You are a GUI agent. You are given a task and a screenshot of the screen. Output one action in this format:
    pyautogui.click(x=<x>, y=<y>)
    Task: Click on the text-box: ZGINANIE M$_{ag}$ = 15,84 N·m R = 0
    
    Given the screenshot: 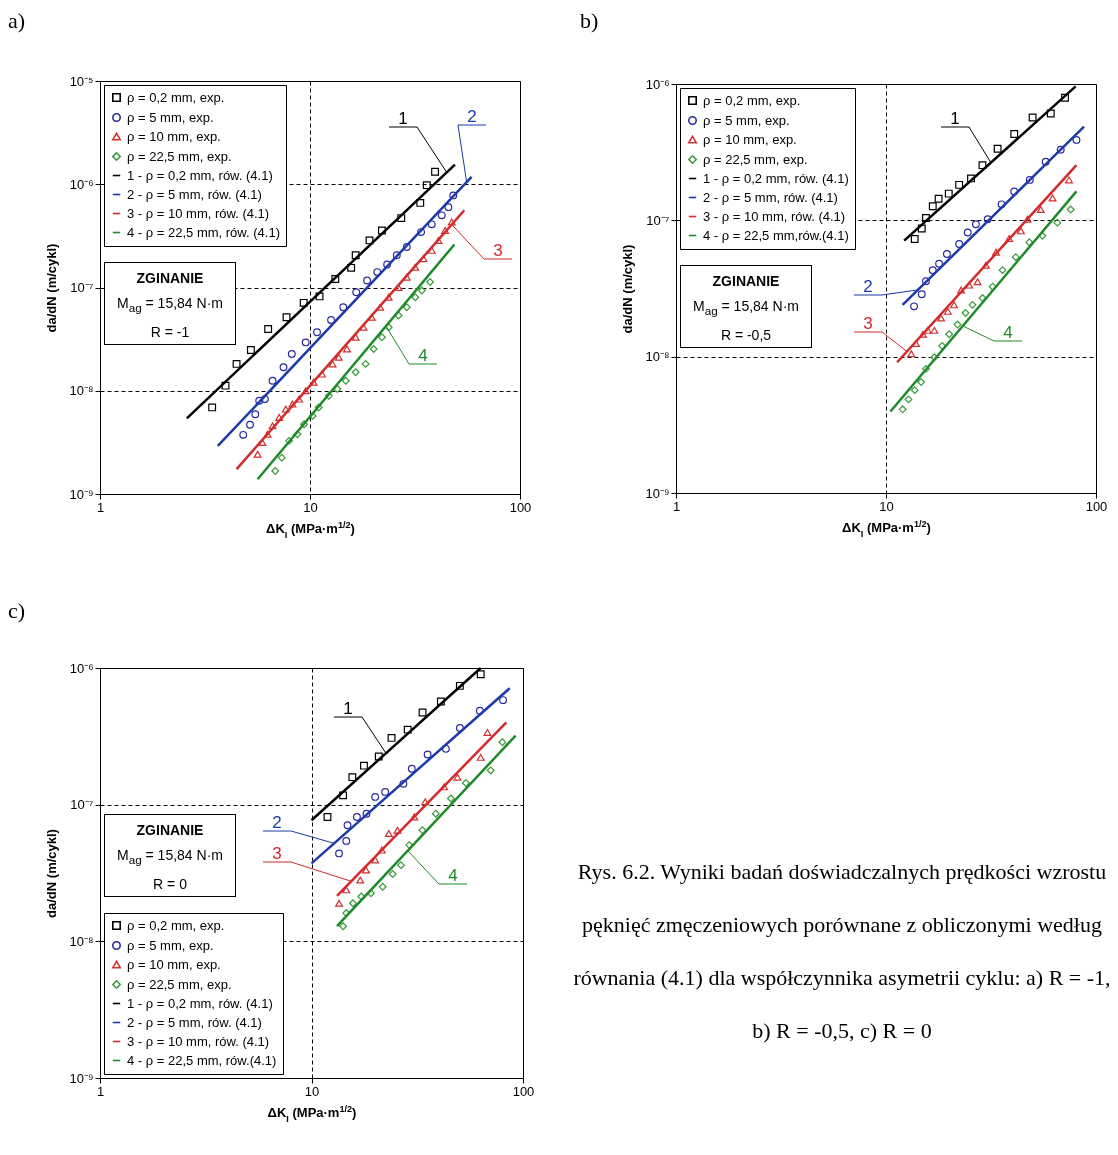 What is the action you would take?
    pyautogui.click(x=170, y=855)
    